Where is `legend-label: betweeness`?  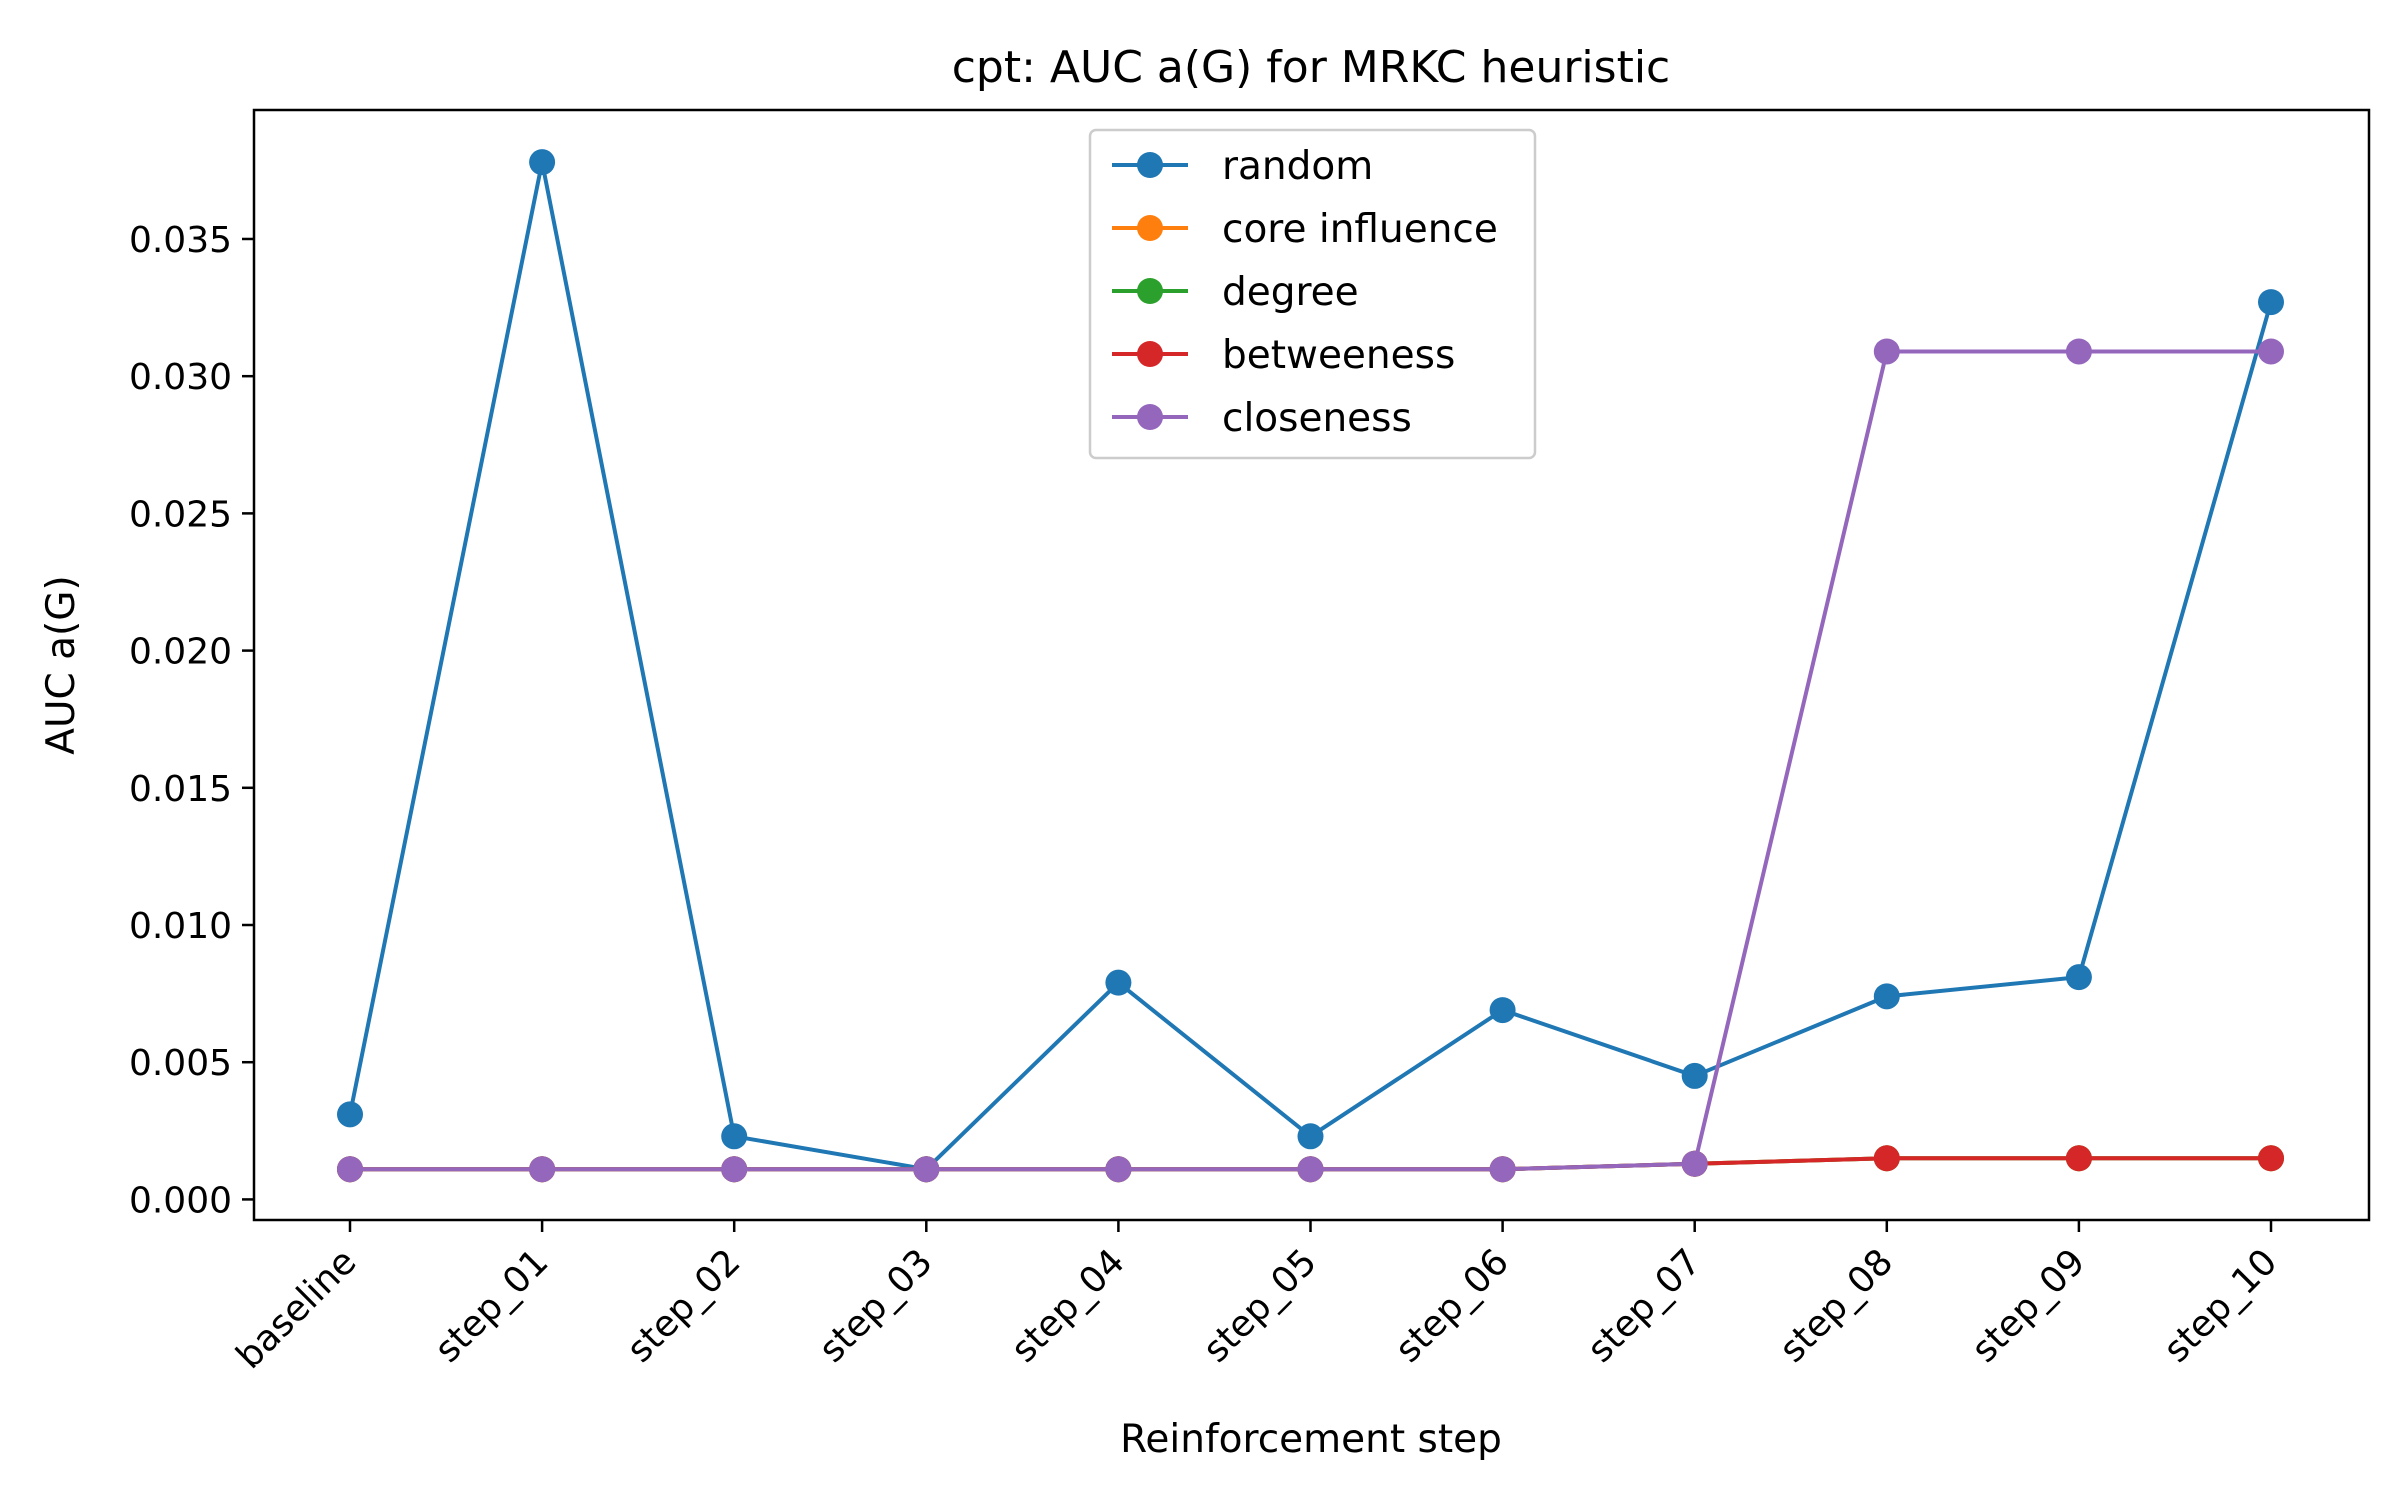
legend-label: betweeness is located at coordinates (1338, 355).